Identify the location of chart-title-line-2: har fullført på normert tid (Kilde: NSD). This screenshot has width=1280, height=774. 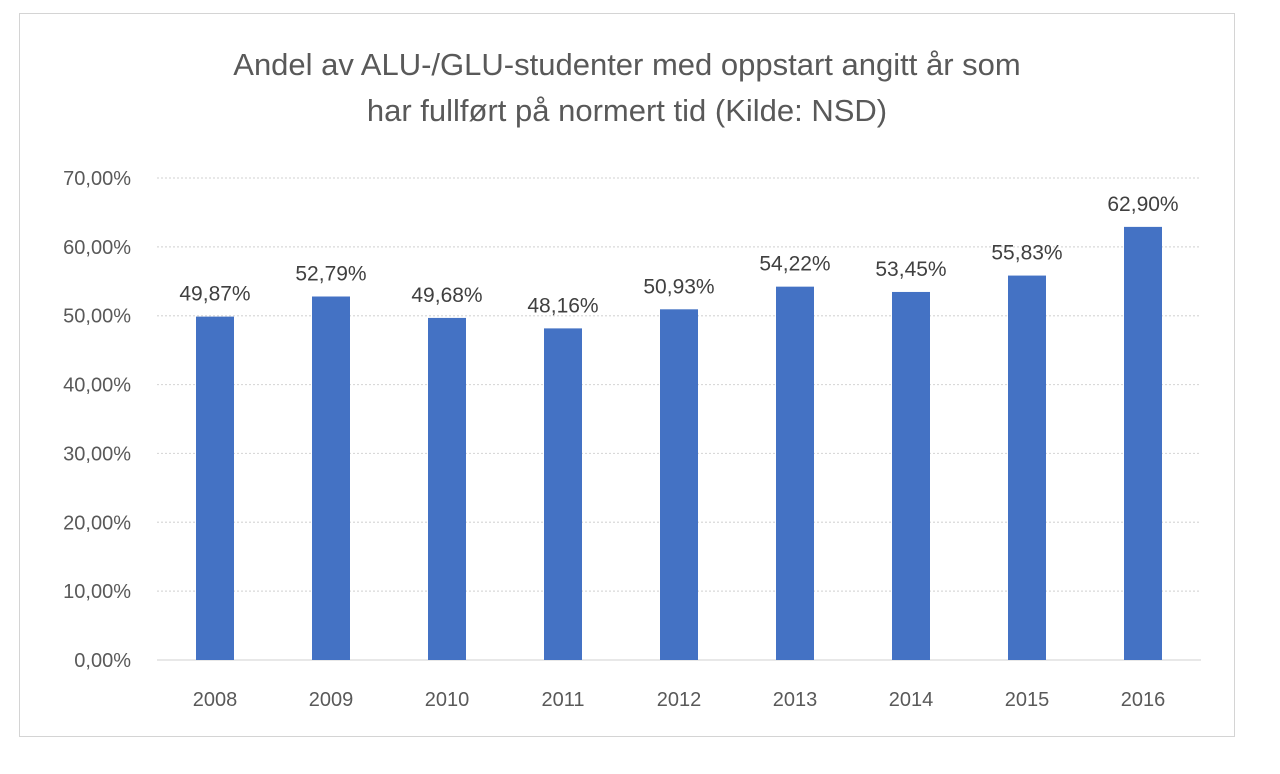
(627, 110).